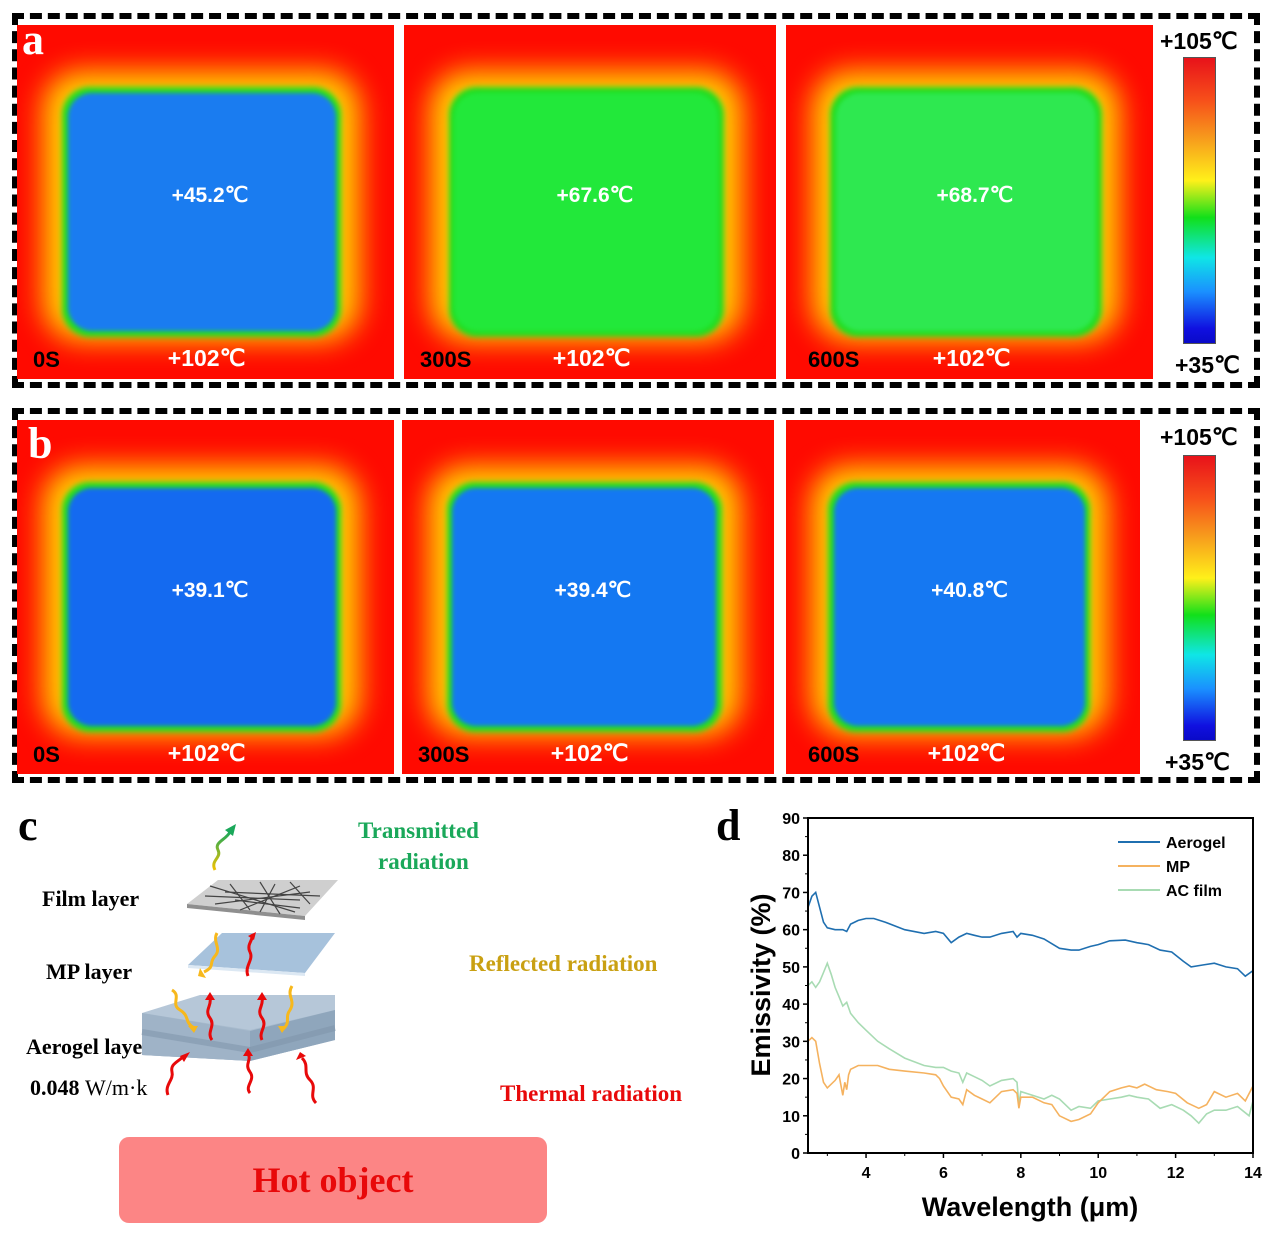 Image resolution: width=1268 pixels, height=1255 pixels. I want to click on colorbar-a-min-label: +35℃, so click(1207, 365).